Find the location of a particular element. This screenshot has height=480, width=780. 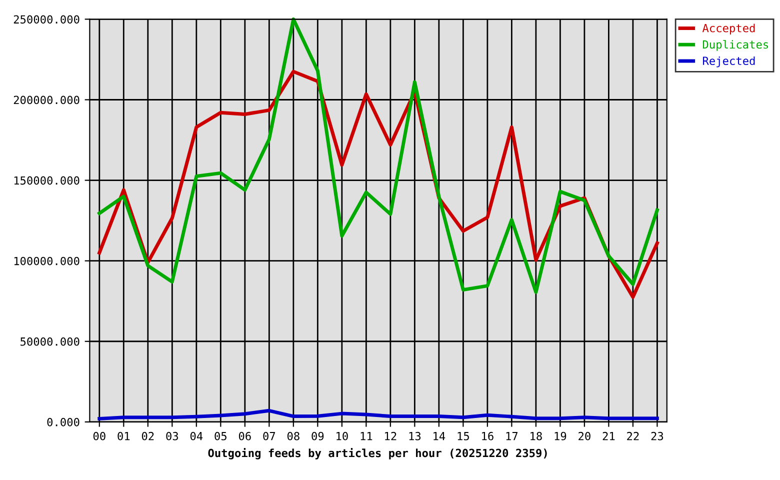

y-tick-label: 150000.000 is located at coordinates (47, 180).